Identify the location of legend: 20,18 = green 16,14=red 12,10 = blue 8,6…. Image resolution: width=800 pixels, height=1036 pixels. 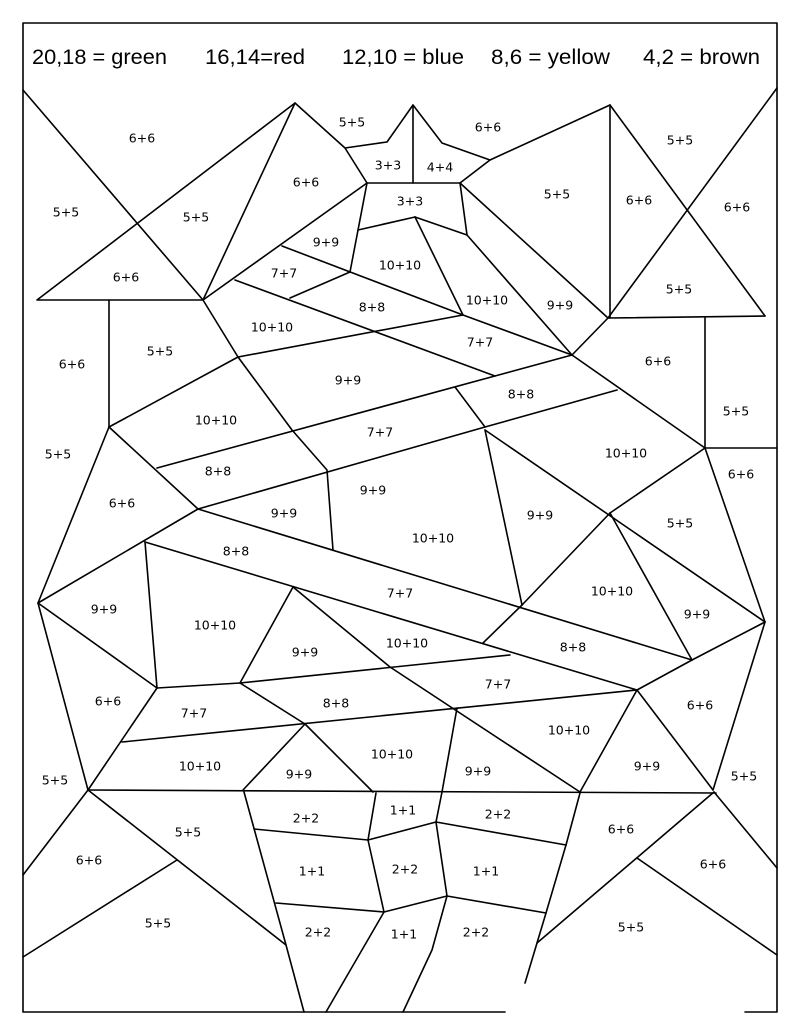
(396, 57).